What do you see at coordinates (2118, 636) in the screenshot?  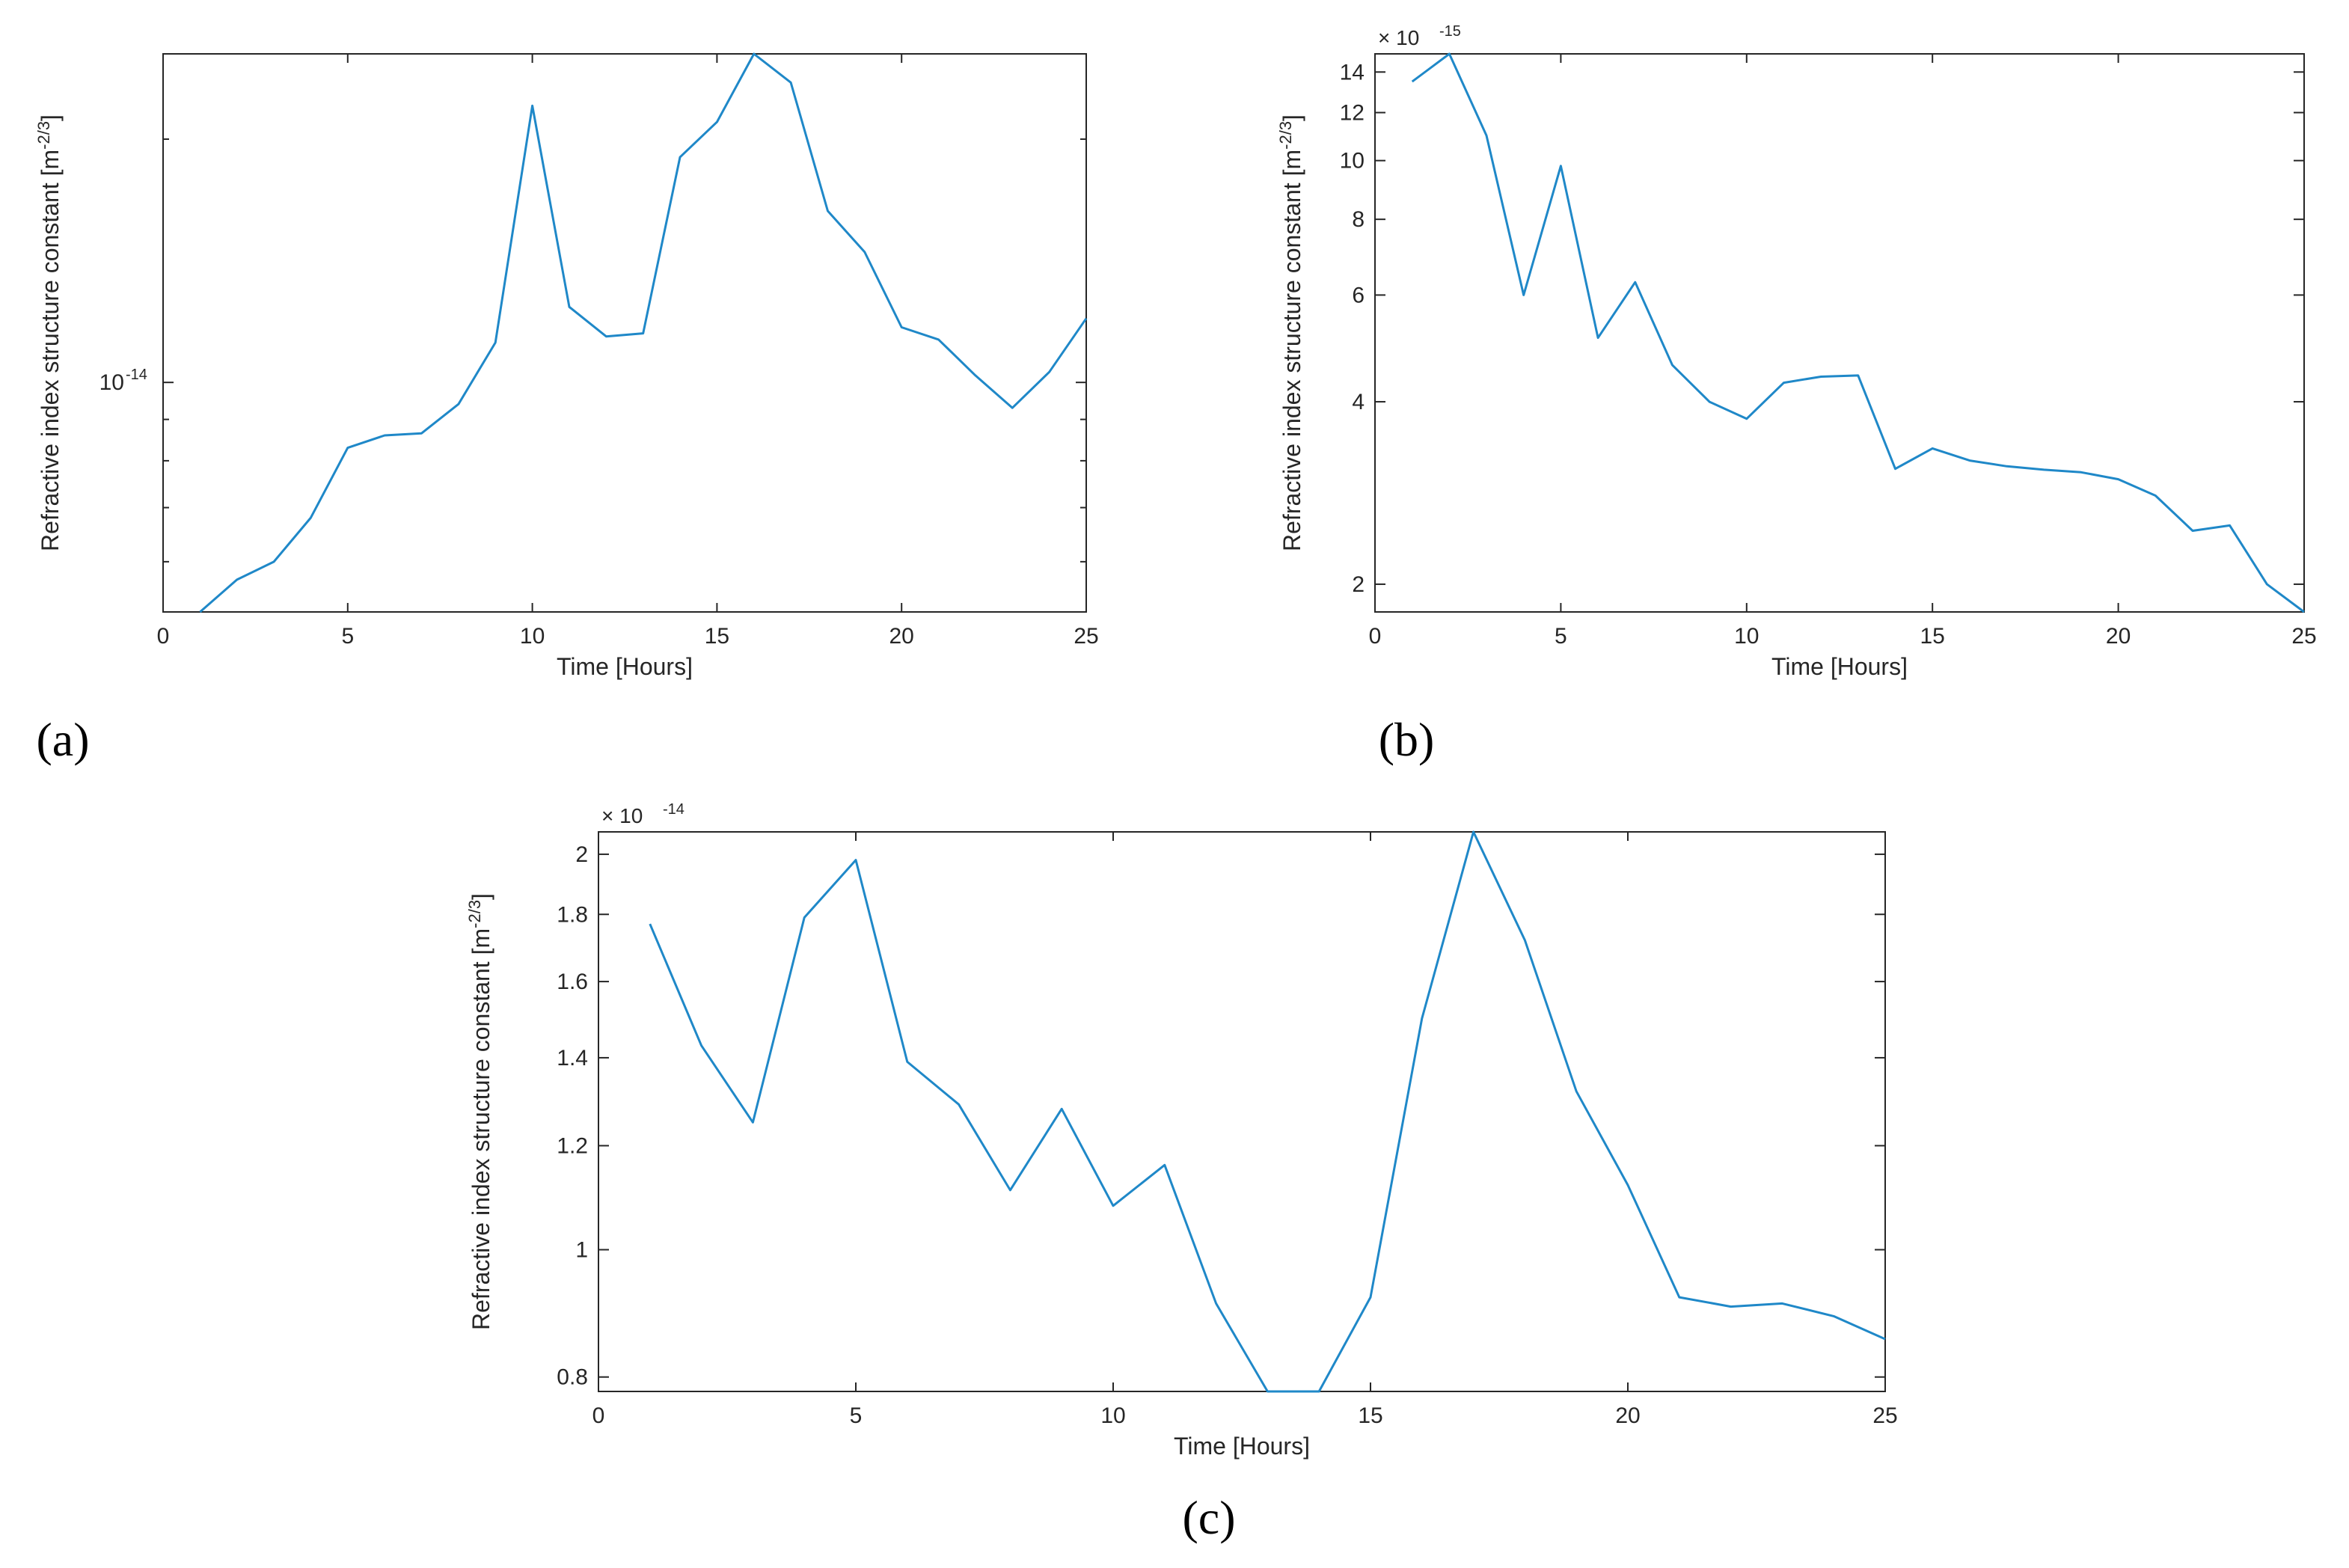 I see `x-tick-label-b: 20` at bounding box center [2118, 636].